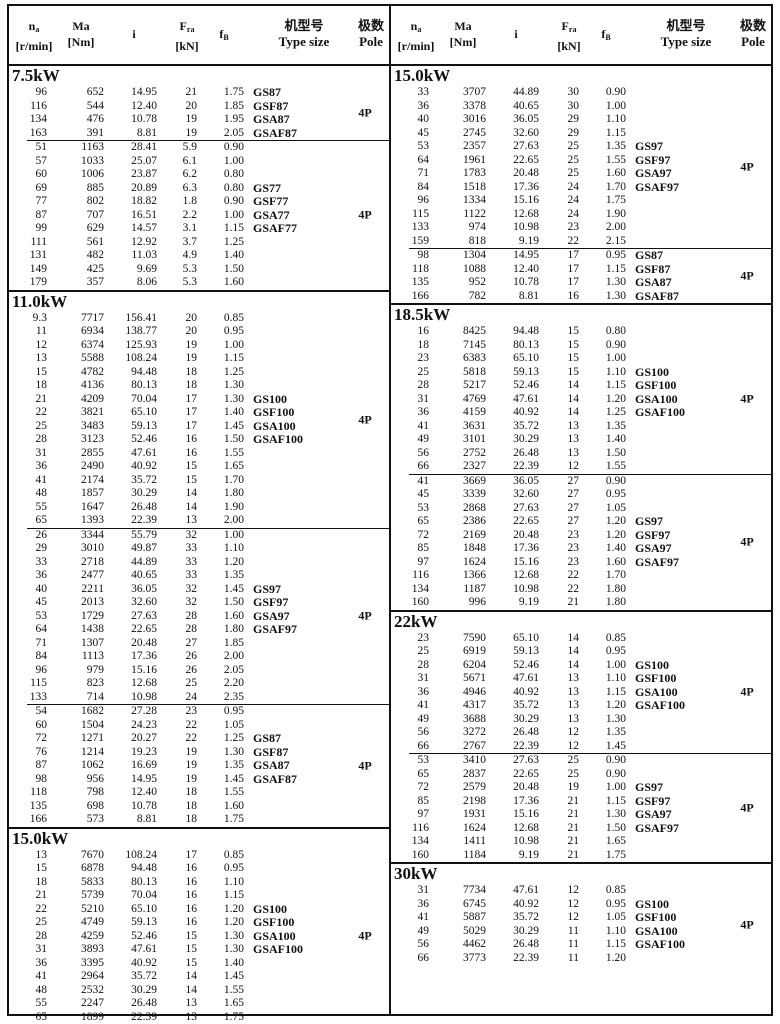 This screenshot has height=1024, width=780. What do you see at coordinates (606, 590) in the screenshot?
I see `fb-value: 1.80` at bounding box center [606, 590].